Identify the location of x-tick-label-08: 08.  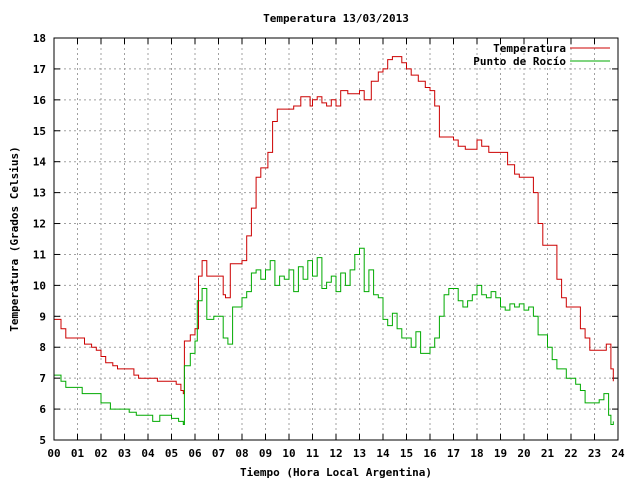
(241, 453).